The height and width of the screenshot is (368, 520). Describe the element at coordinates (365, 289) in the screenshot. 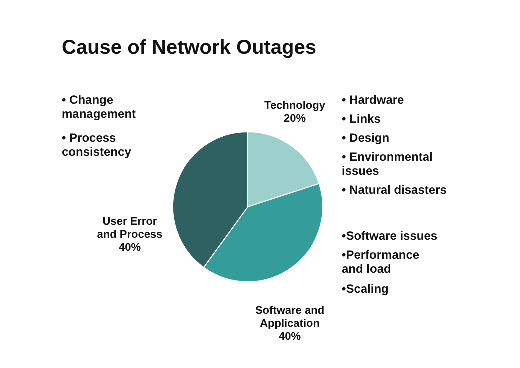

I see `text: •Scaling` at that location.